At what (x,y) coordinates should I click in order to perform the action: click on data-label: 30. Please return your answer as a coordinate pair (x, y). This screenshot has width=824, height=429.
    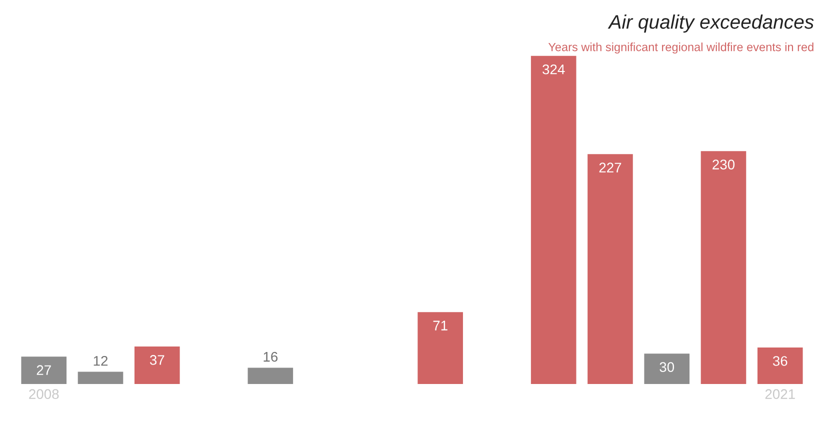
    Looking at the image, I should click on (667, 367).